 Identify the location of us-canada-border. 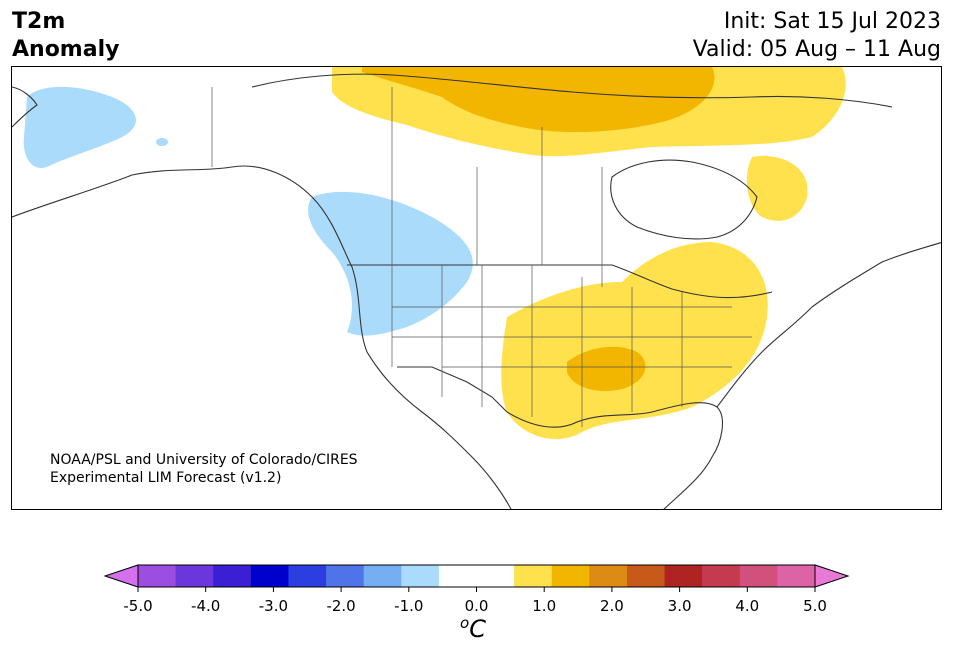
(560, 281).